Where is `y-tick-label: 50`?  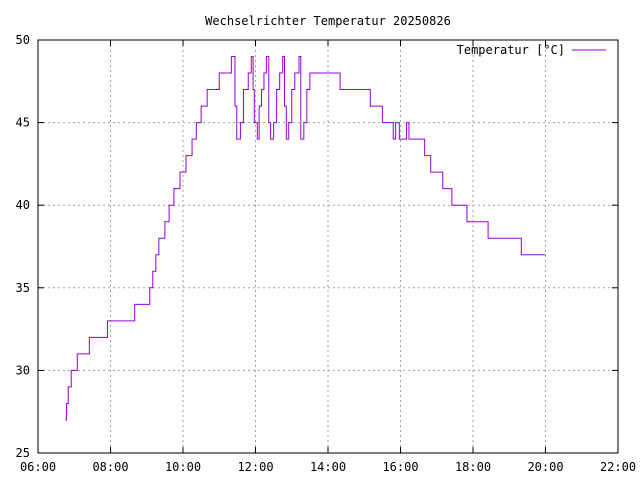
y-tick-label: 50 is located at coordinates (23, 40).